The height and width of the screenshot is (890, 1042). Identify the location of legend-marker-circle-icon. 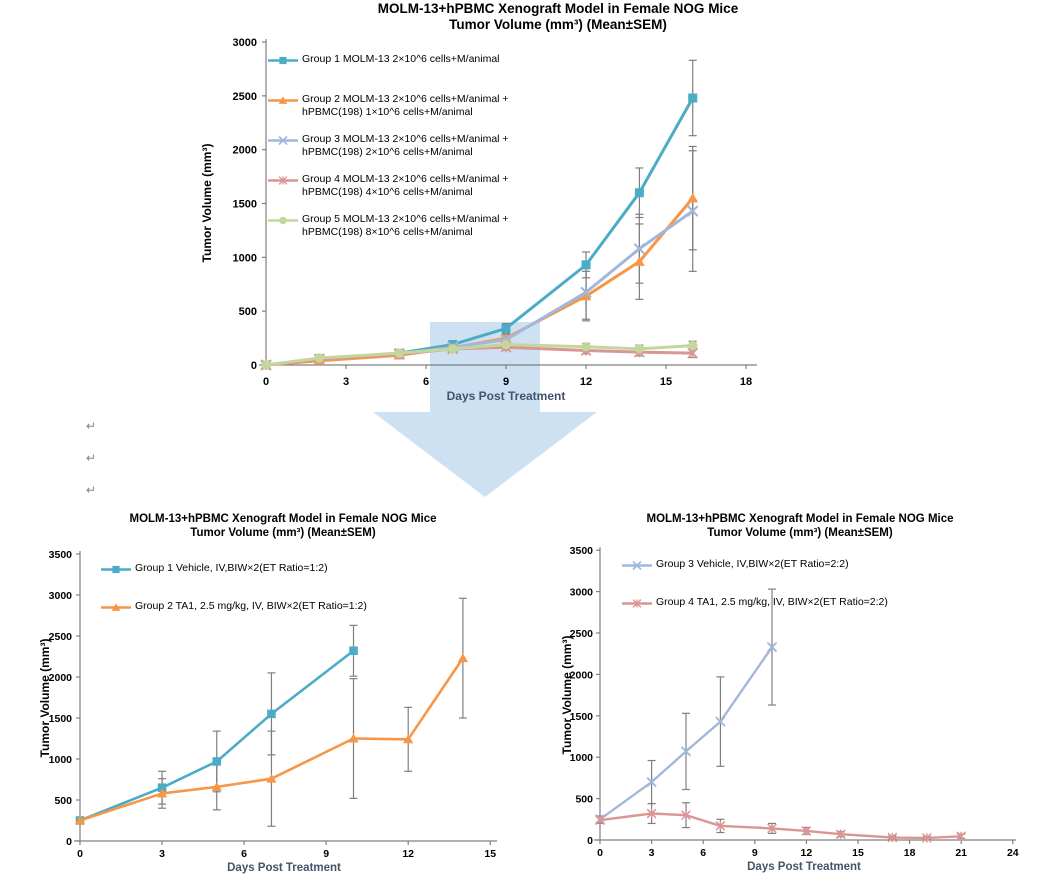
(283, 220).